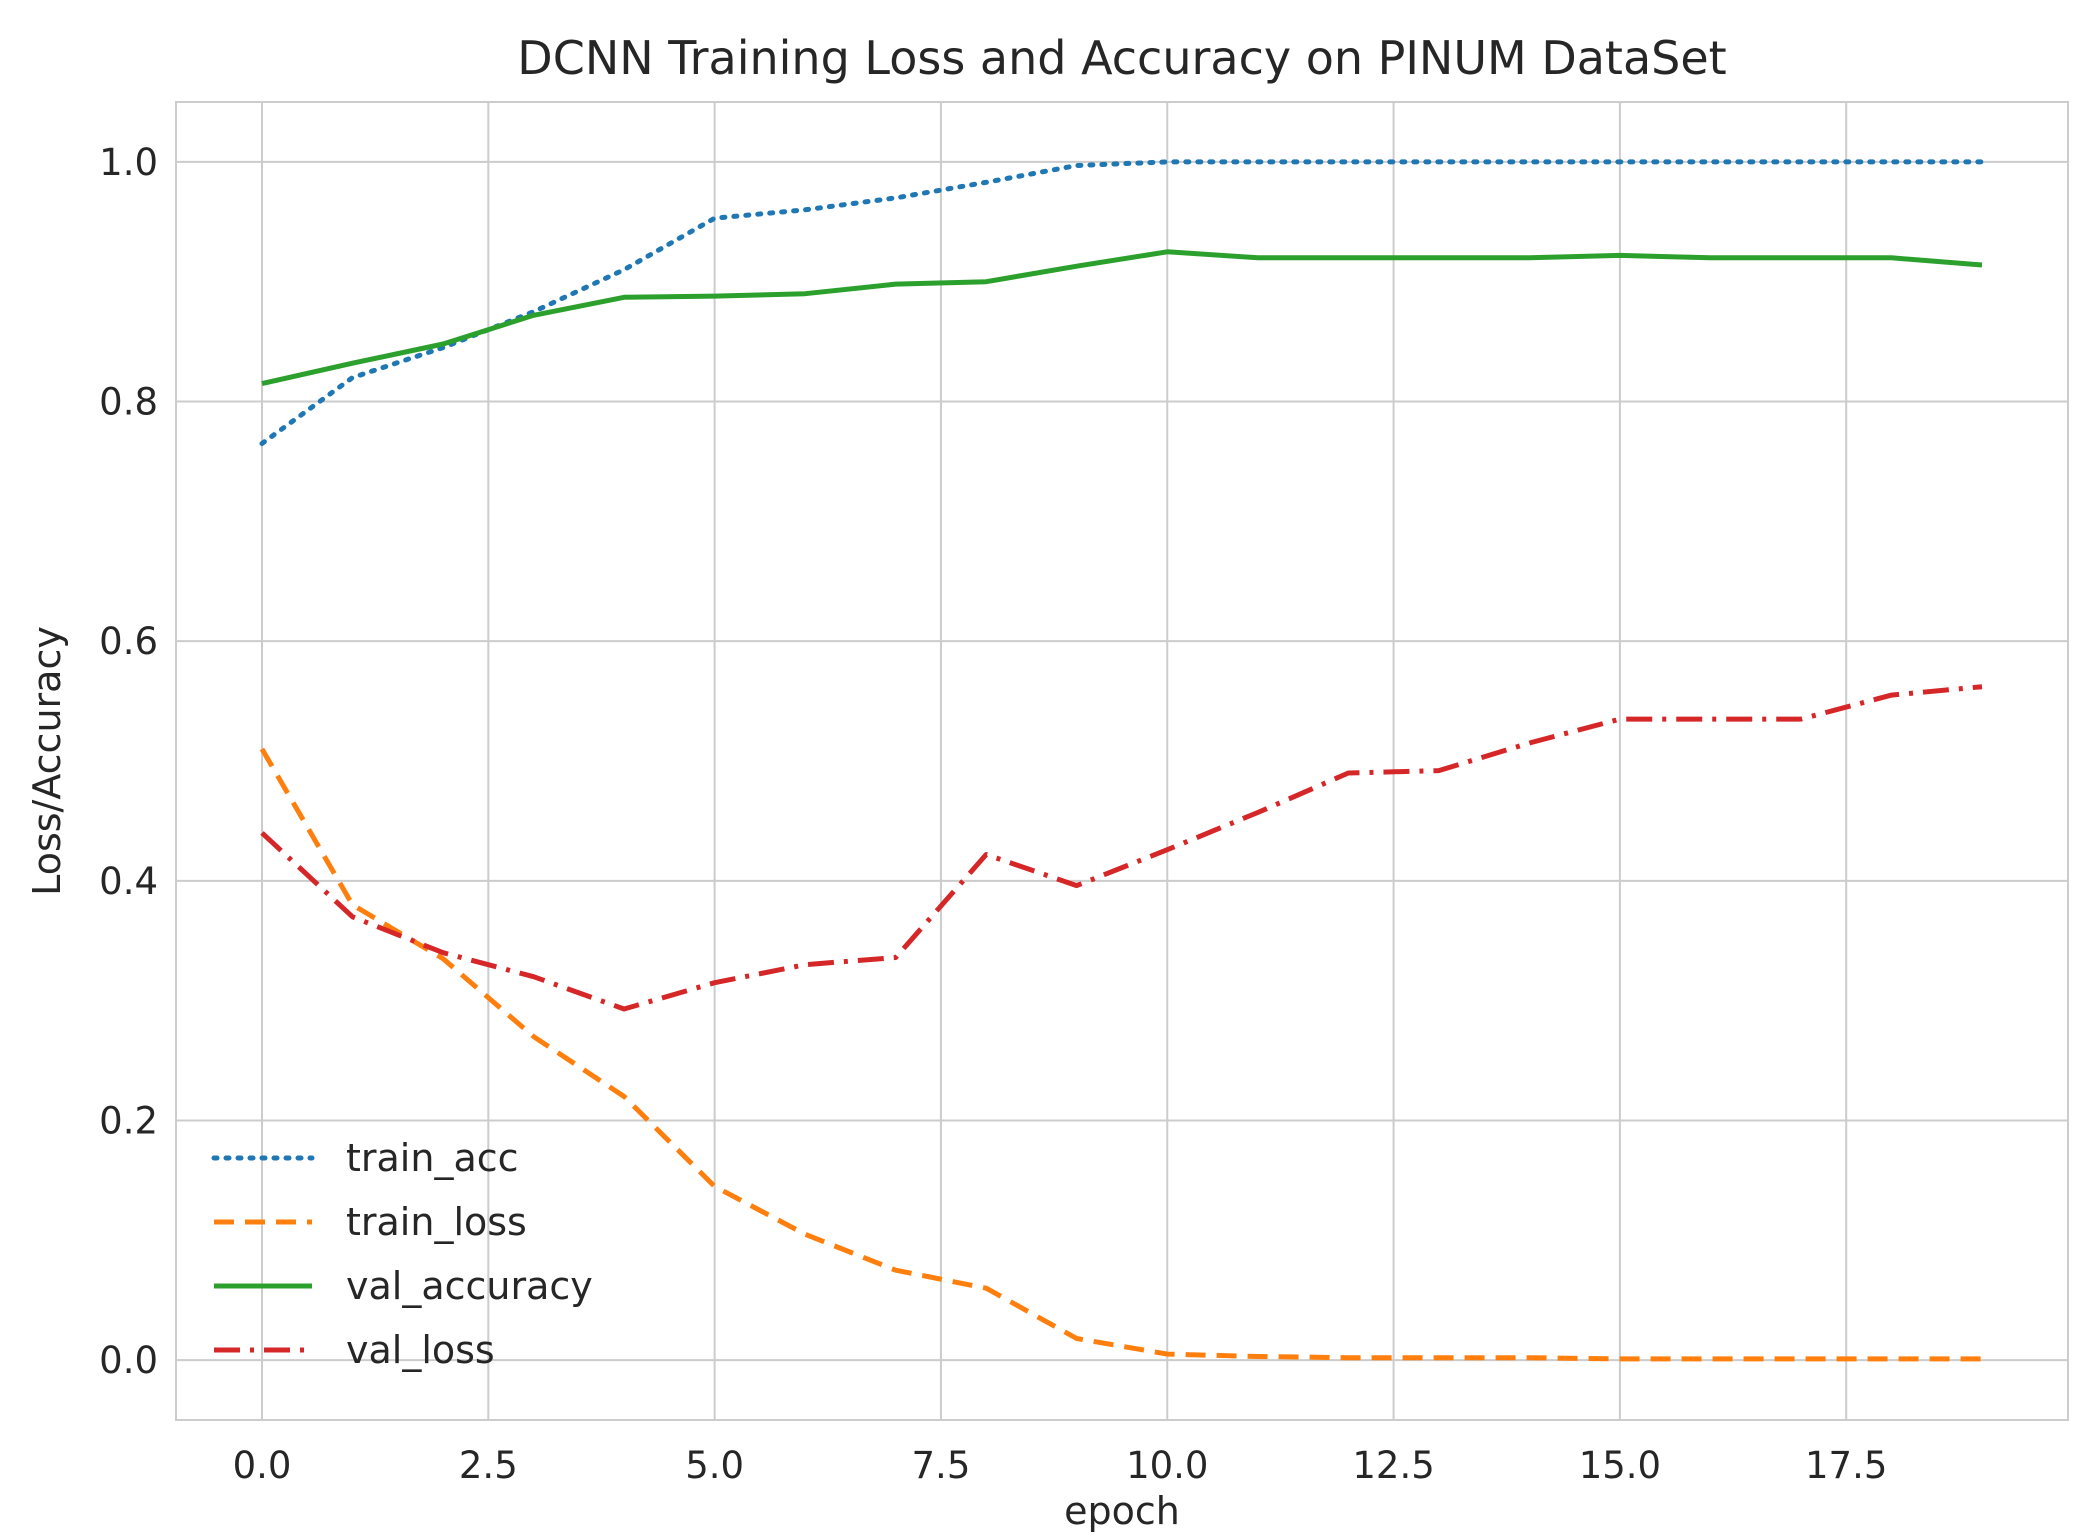 The height and width of the screenshot is (1539, 2100). I want to click on legend-label-train-loss: train_loss, so click(436, 1222).